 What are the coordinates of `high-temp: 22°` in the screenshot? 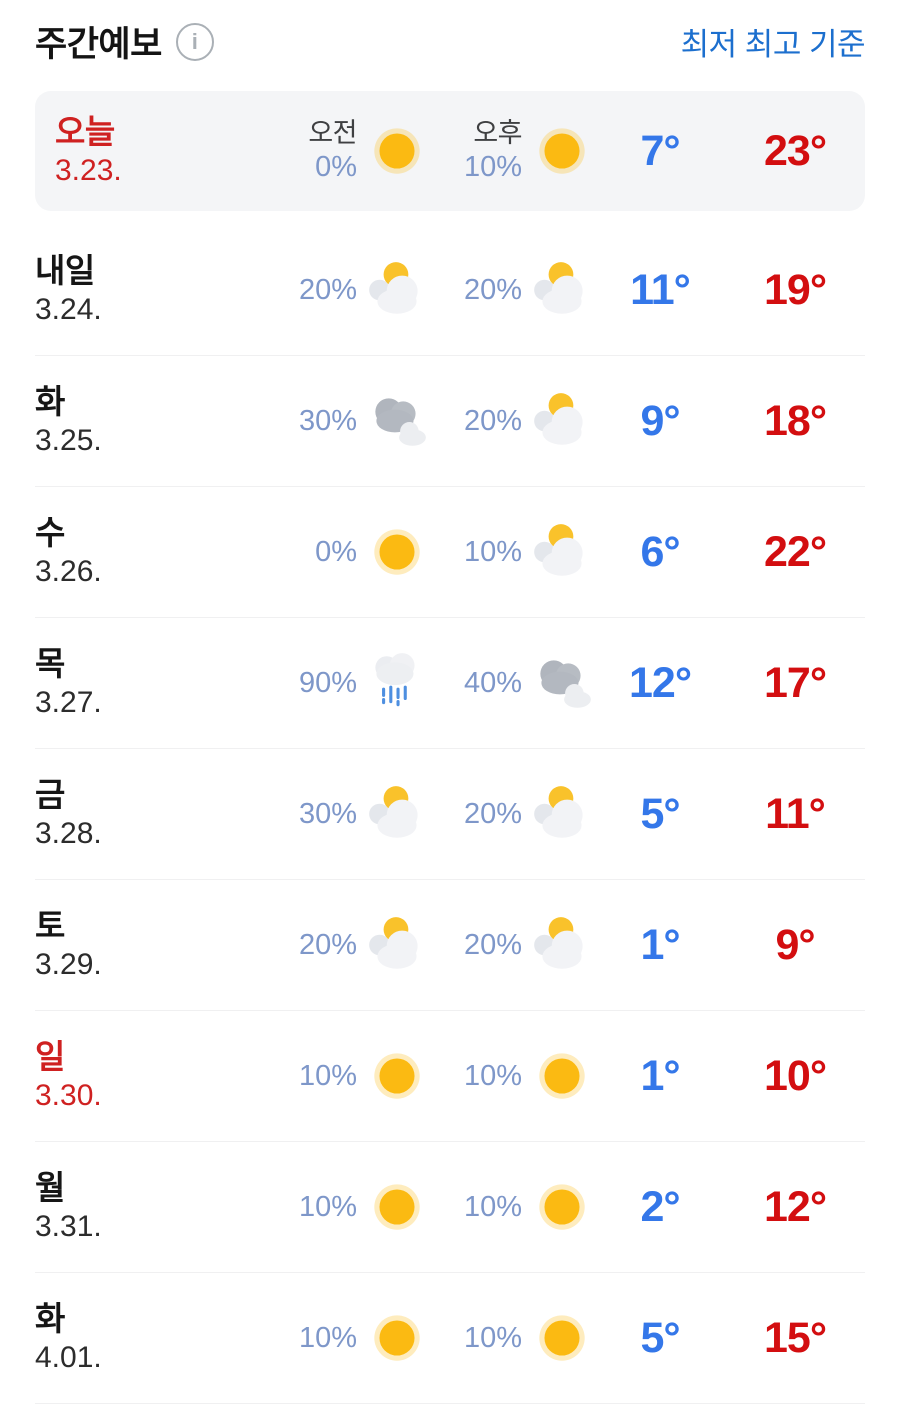 It's located at (795, 551).